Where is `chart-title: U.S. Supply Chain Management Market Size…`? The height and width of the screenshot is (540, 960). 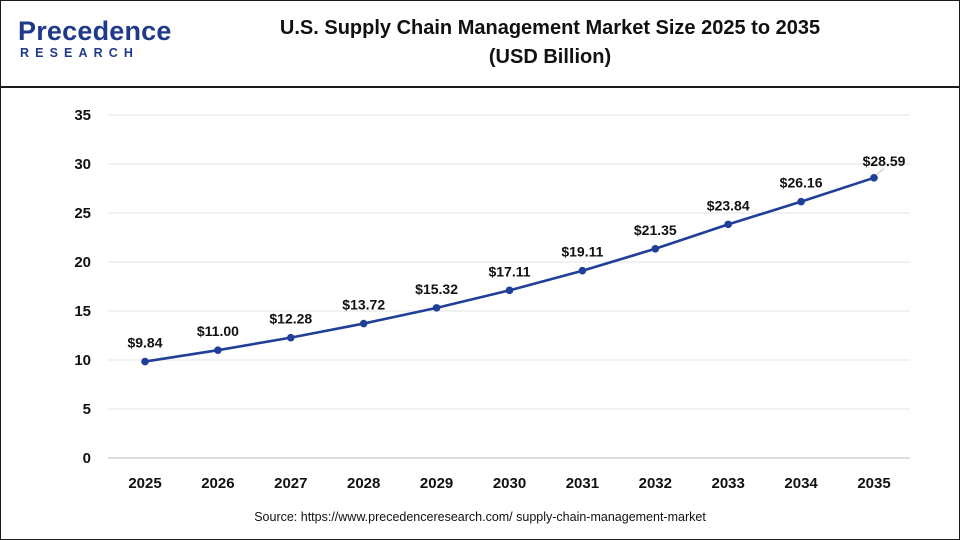 chart-title: U.S. Supply Chain Management Market Size… is located at coordinates (550, 43).